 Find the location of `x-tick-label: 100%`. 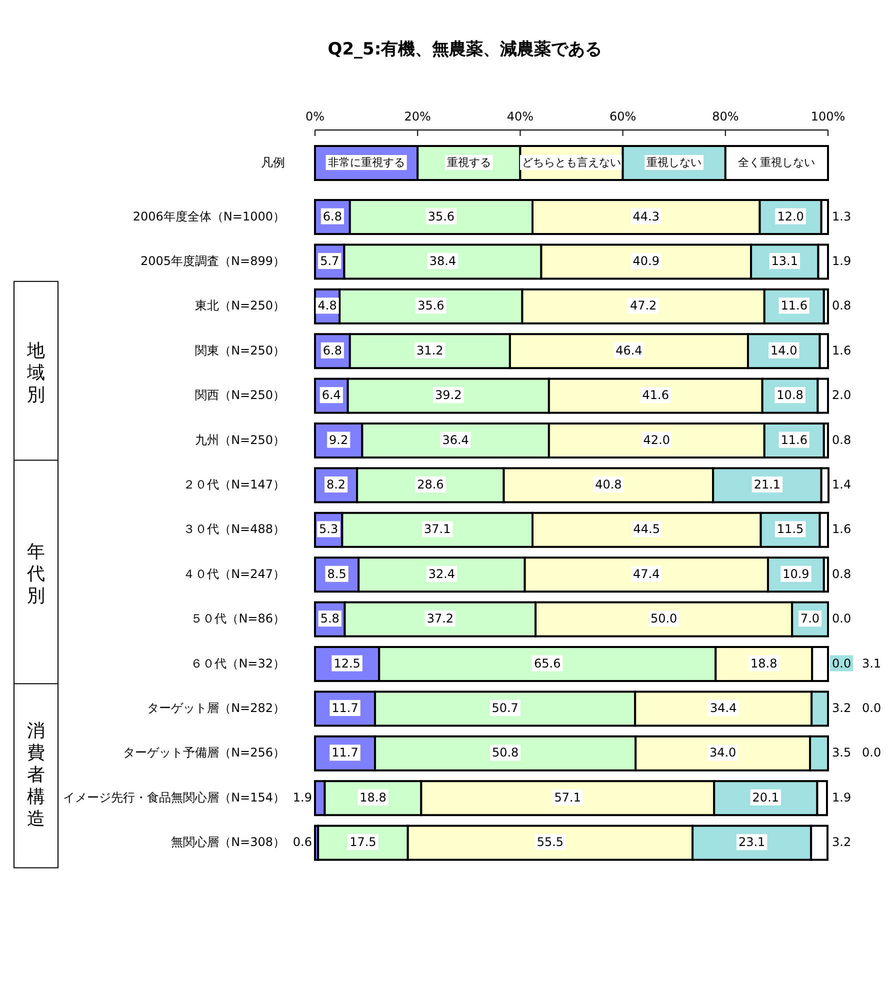

x-tick-label: 100% is located at coordinates (828, 116).